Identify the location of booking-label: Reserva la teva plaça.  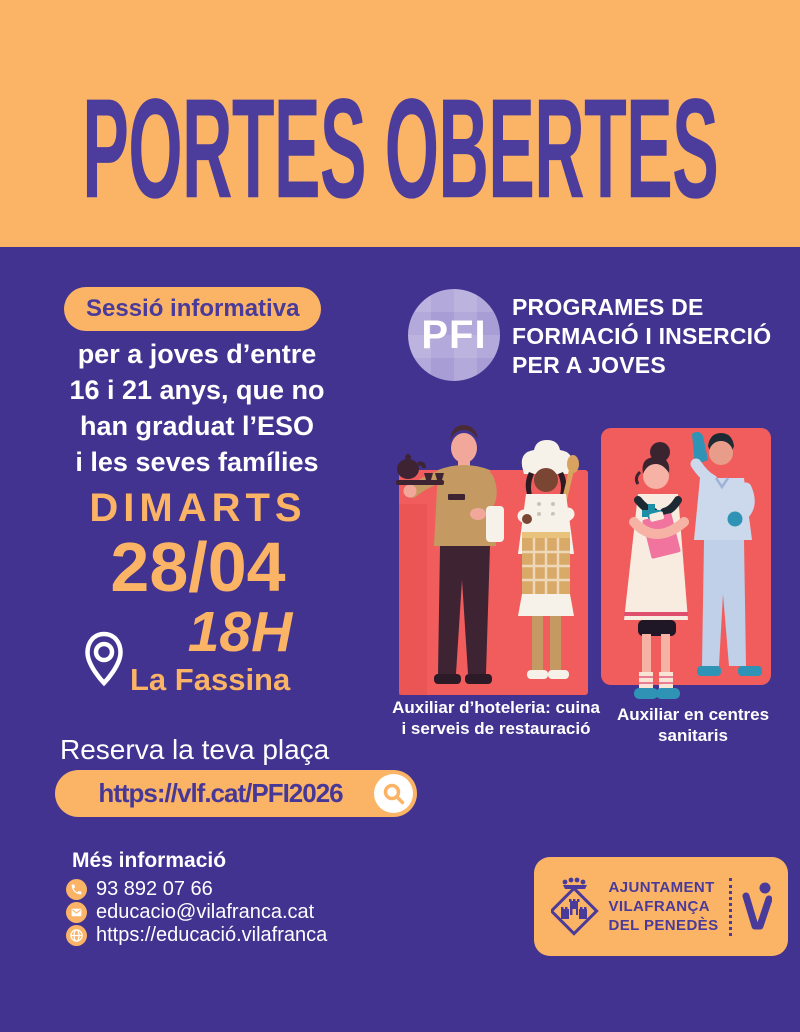
(195, 749).